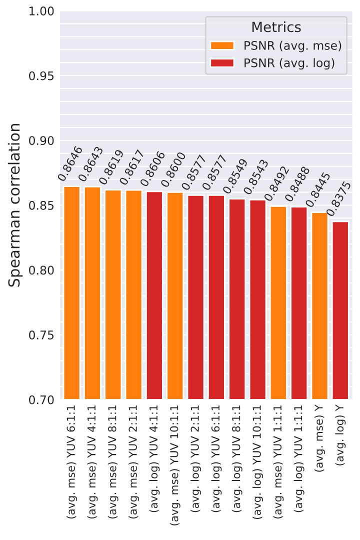 This screenshot has height=540, width=360. What do you see at coordinates (257, 462) in the screenshot?
I see `x-tick-label: (avg. log) YUV 10:1:1` at bounding box center [257, 462].